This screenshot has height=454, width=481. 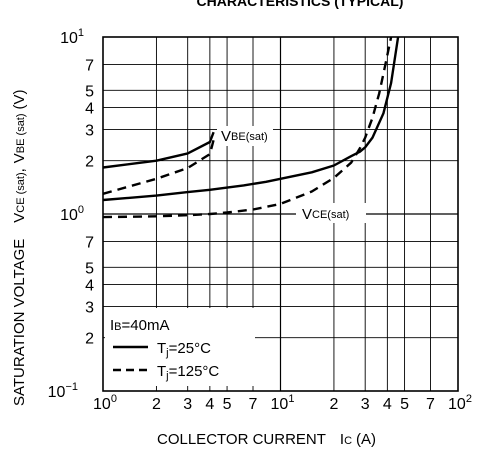 I want to click on vce-label-group: VCE(sat), so click(x=331, y=213).